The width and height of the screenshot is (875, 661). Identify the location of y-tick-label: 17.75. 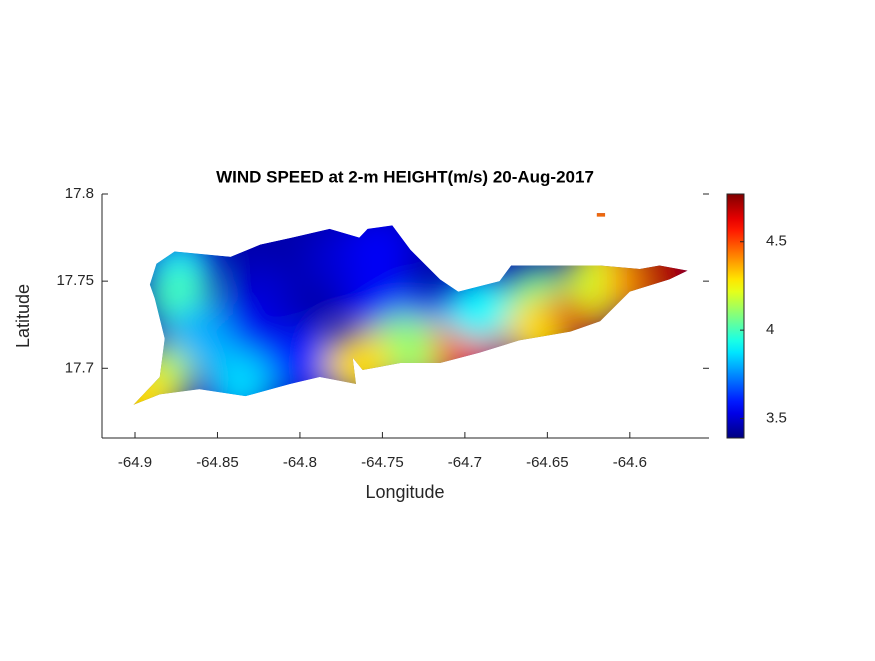
(75, 280).